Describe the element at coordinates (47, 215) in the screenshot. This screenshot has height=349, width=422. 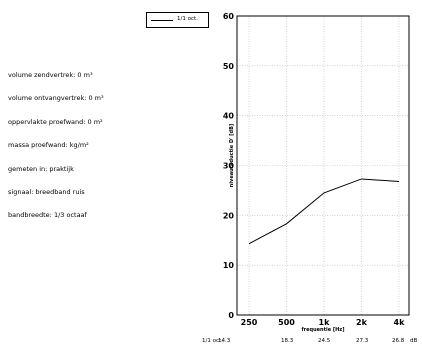
I see `info-line: bandbreedte: 1/3 octaaf` at that location.